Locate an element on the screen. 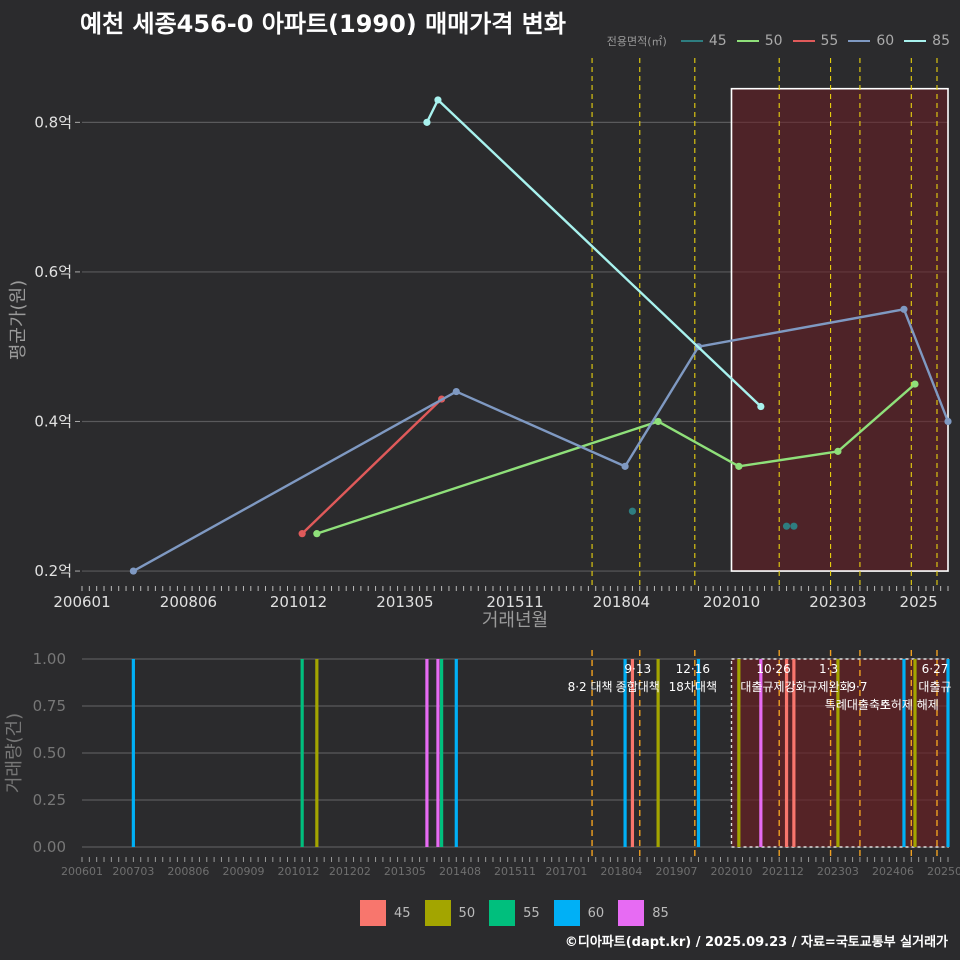 The image size is (960, 960). policy-label: 대출규 is located at coordinates (934, 687).